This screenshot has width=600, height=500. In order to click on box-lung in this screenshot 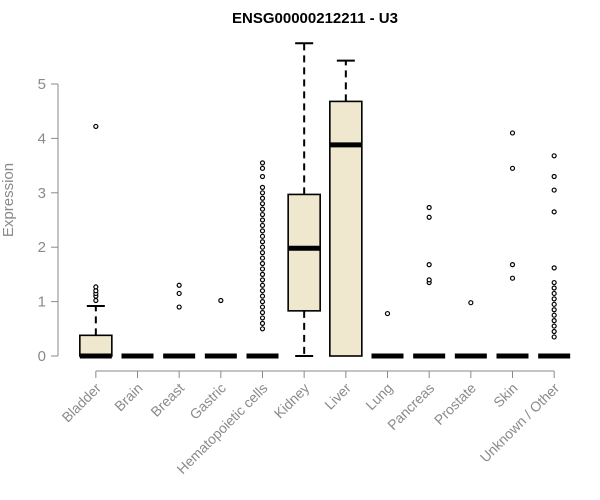, I will do `click(387, 334)`.